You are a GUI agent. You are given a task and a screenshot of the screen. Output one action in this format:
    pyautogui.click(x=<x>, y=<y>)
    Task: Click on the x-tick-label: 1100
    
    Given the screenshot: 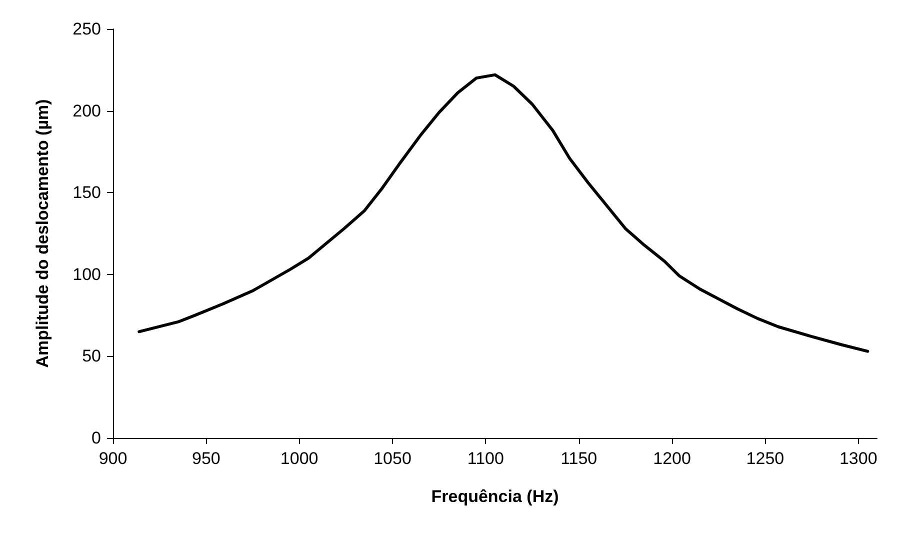 What is the action you would take?
    pyautogui.click(x=485, y=458)
    